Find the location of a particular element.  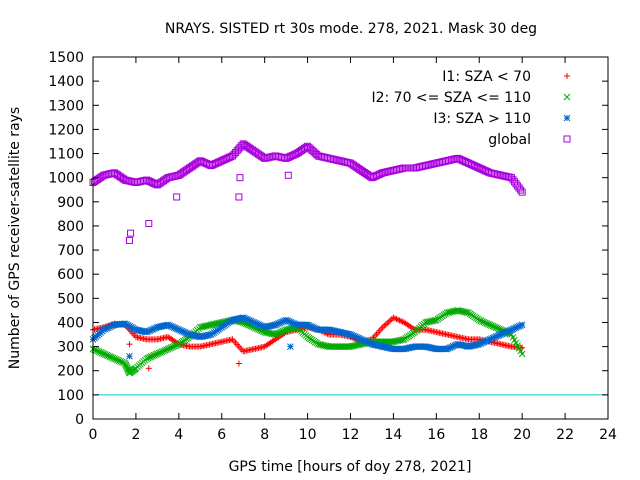

x-tick-label: 10 is located at coordinates (308, 435).